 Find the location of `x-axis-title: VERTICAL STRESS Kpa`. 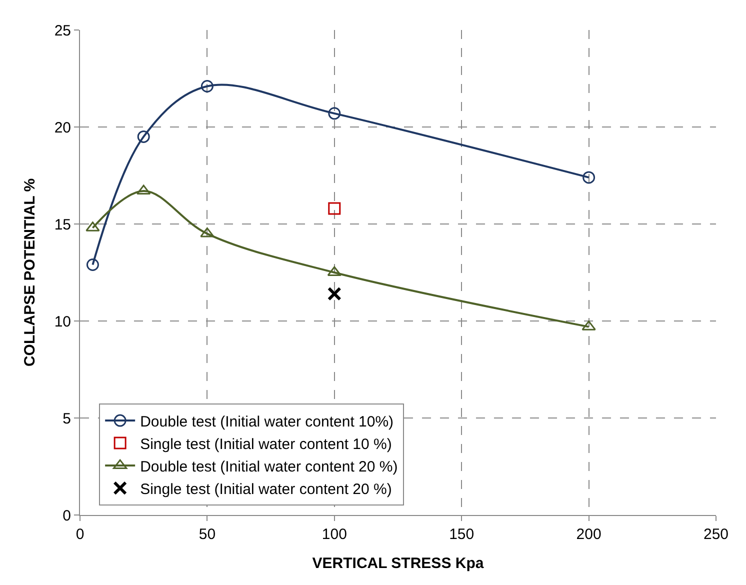

x-axis-title: VERTICAL STRESS Kpa is located at coordinates (398, 563).